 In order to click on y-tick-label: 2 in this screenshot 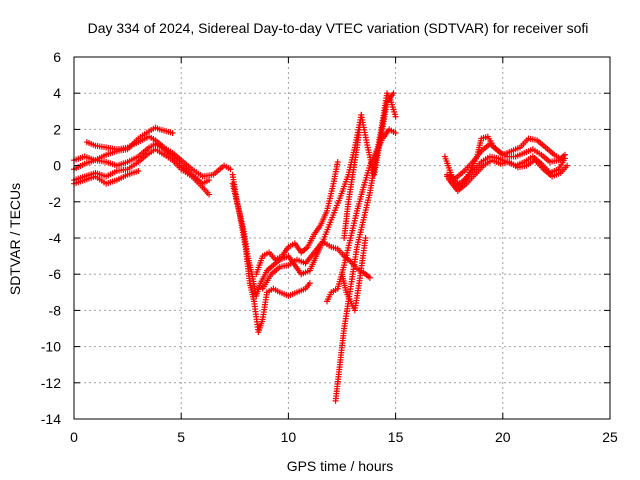, I will do `click(57, 129)`.